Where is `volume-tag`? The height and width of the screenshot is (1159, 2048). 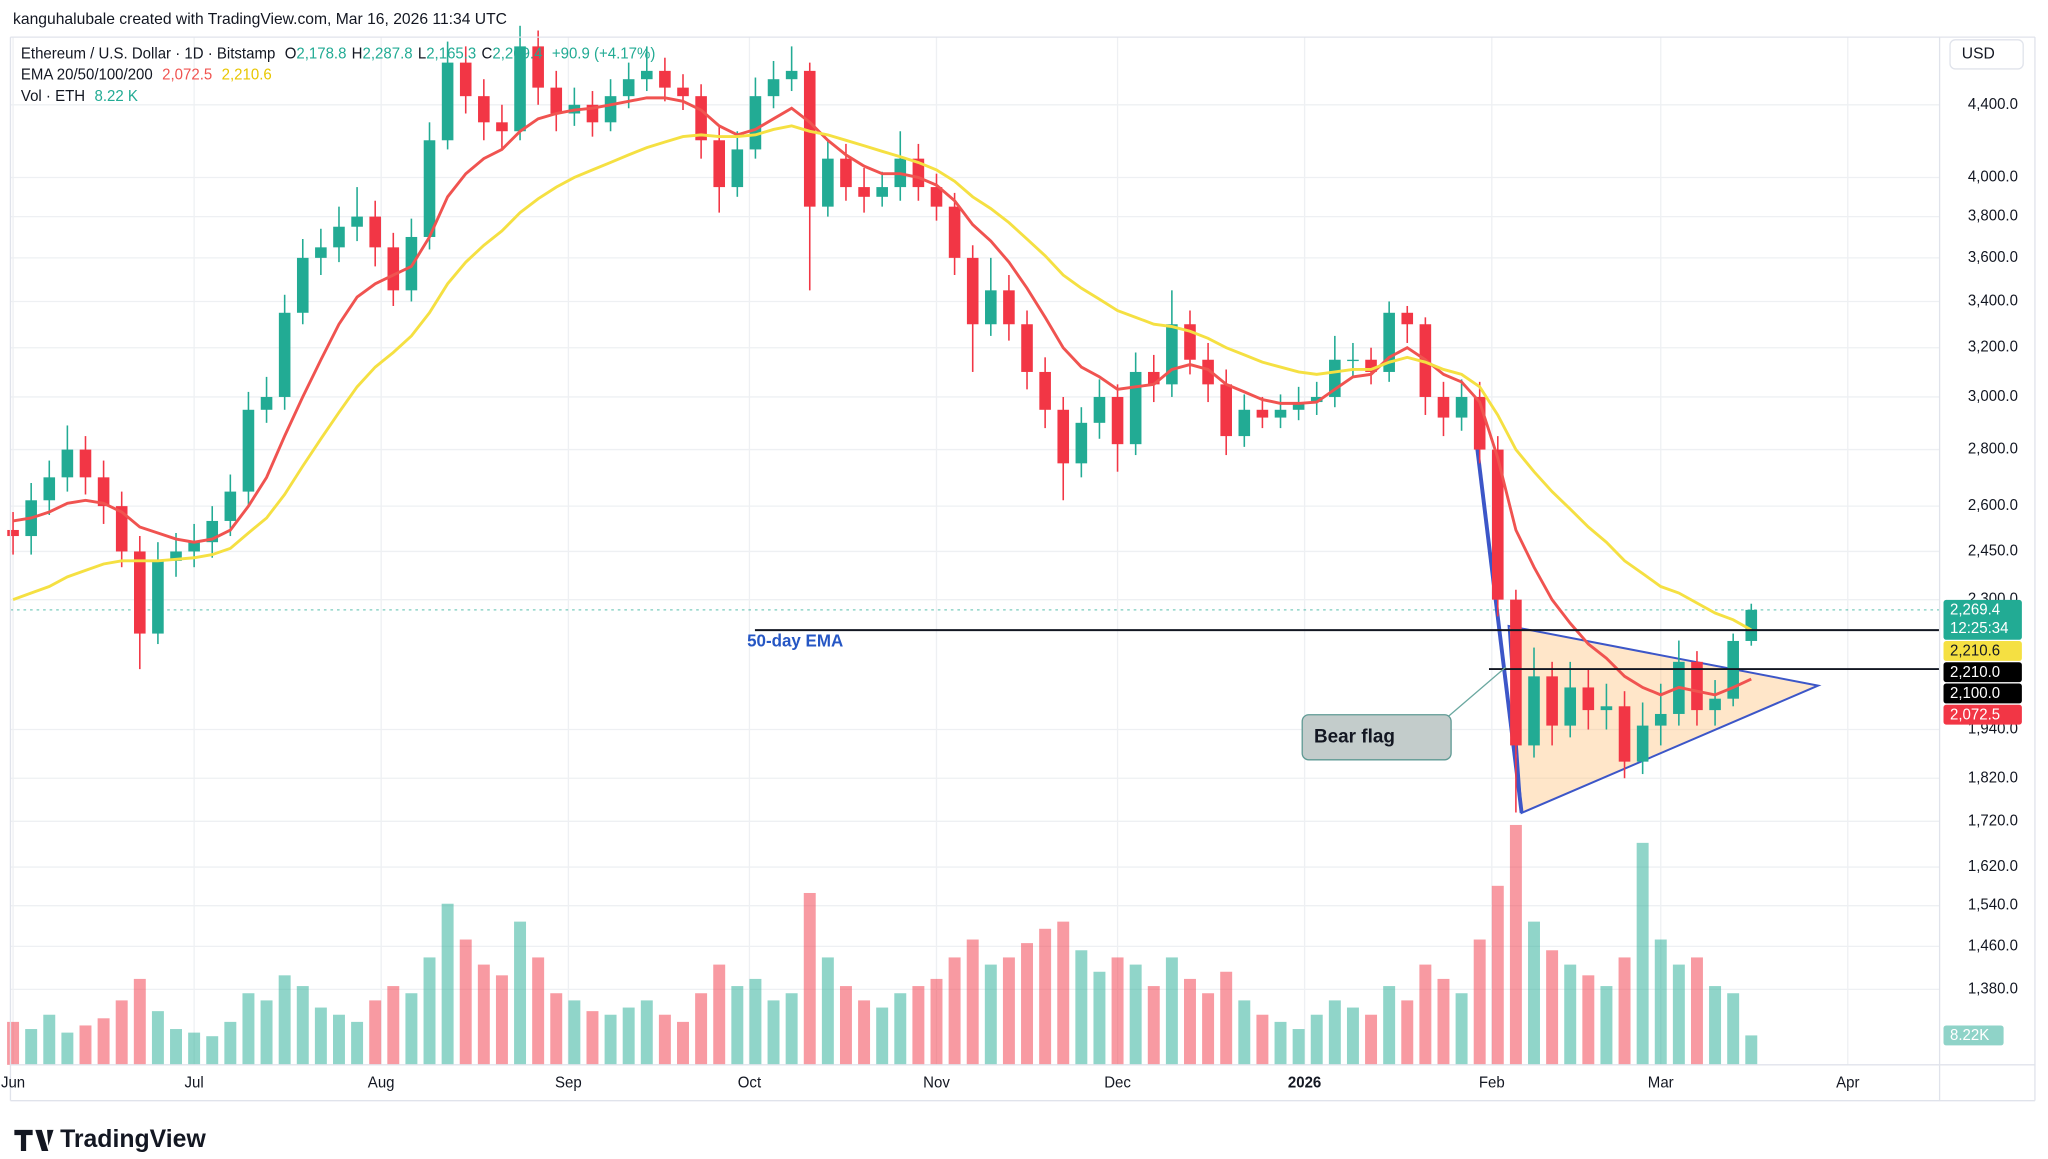 volume-tag is located at coordinates (1973, 1035).